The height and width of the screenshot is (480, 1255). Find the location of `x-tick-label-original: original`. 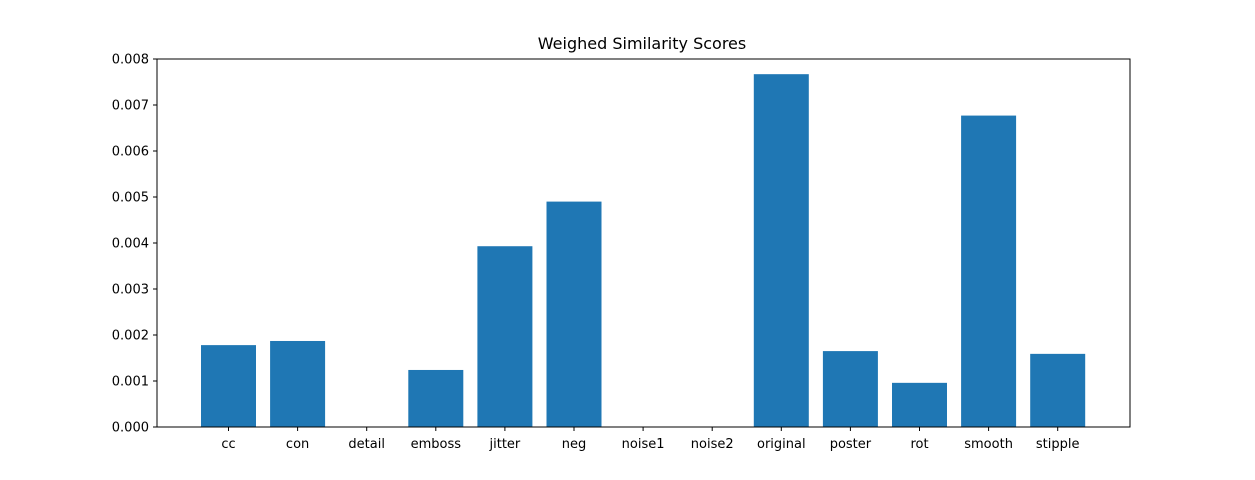

x-tick-label-original: original is located at coordinates (781, 444).